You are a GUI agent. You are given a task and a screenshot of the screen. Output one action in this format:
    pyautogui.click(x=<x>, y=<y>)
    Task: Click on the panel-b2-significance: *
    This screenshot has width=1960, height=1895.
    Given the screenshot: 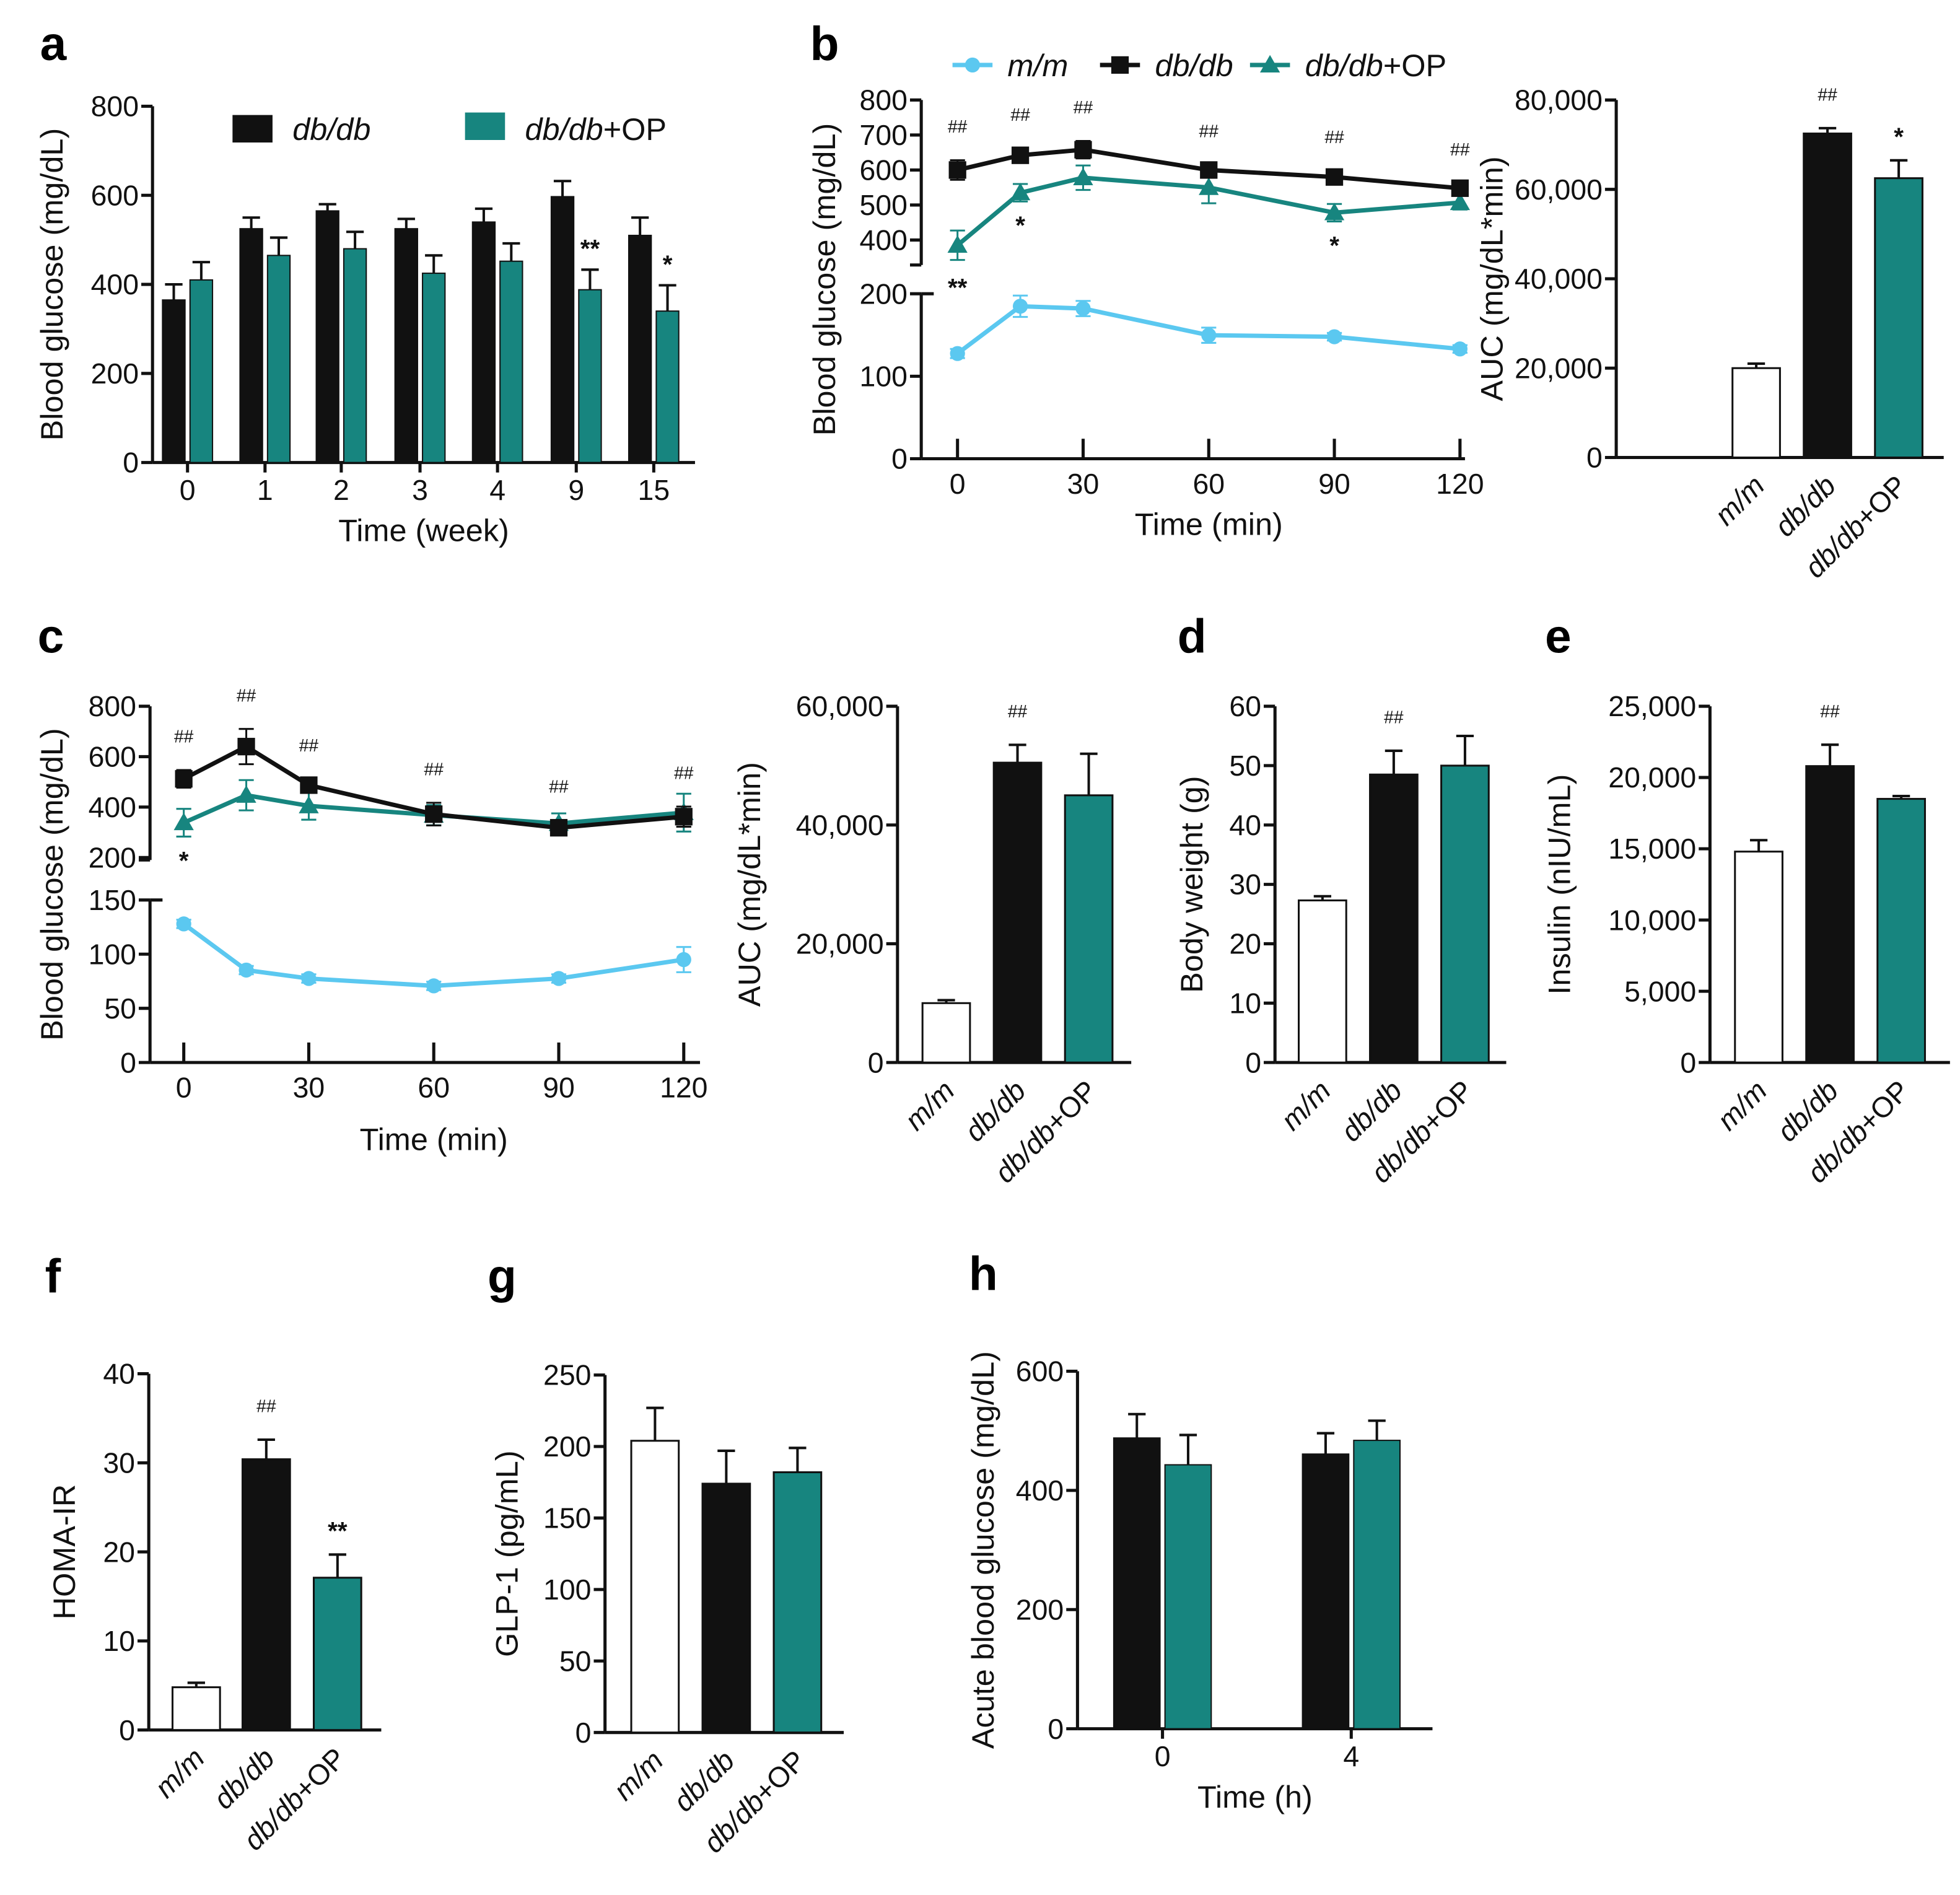 What is the action you would take?
    pyautogui.click(x=1899, y=137)
    